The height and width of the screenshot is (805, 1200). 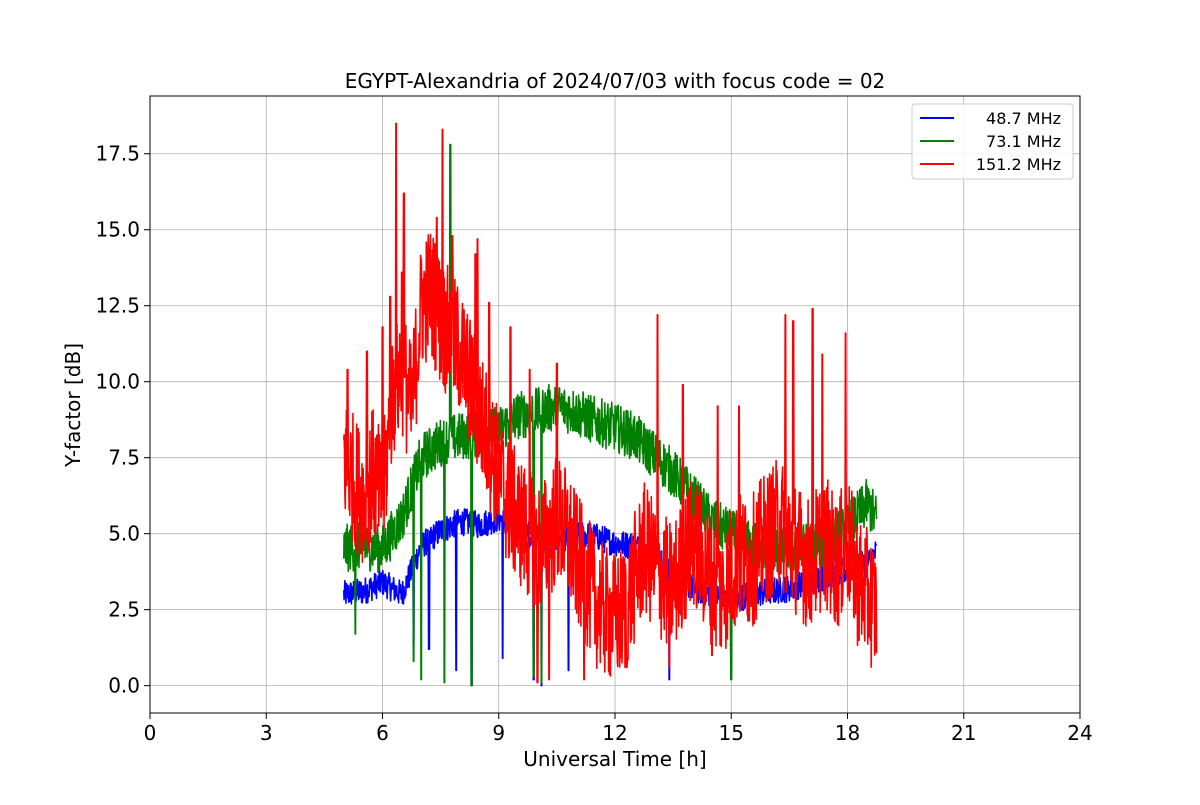 What do you see at coordinates (73, 405) in the screenshot?
I see `y-axis-label: Y-factor [dB]` at bounding box center [73, 405].